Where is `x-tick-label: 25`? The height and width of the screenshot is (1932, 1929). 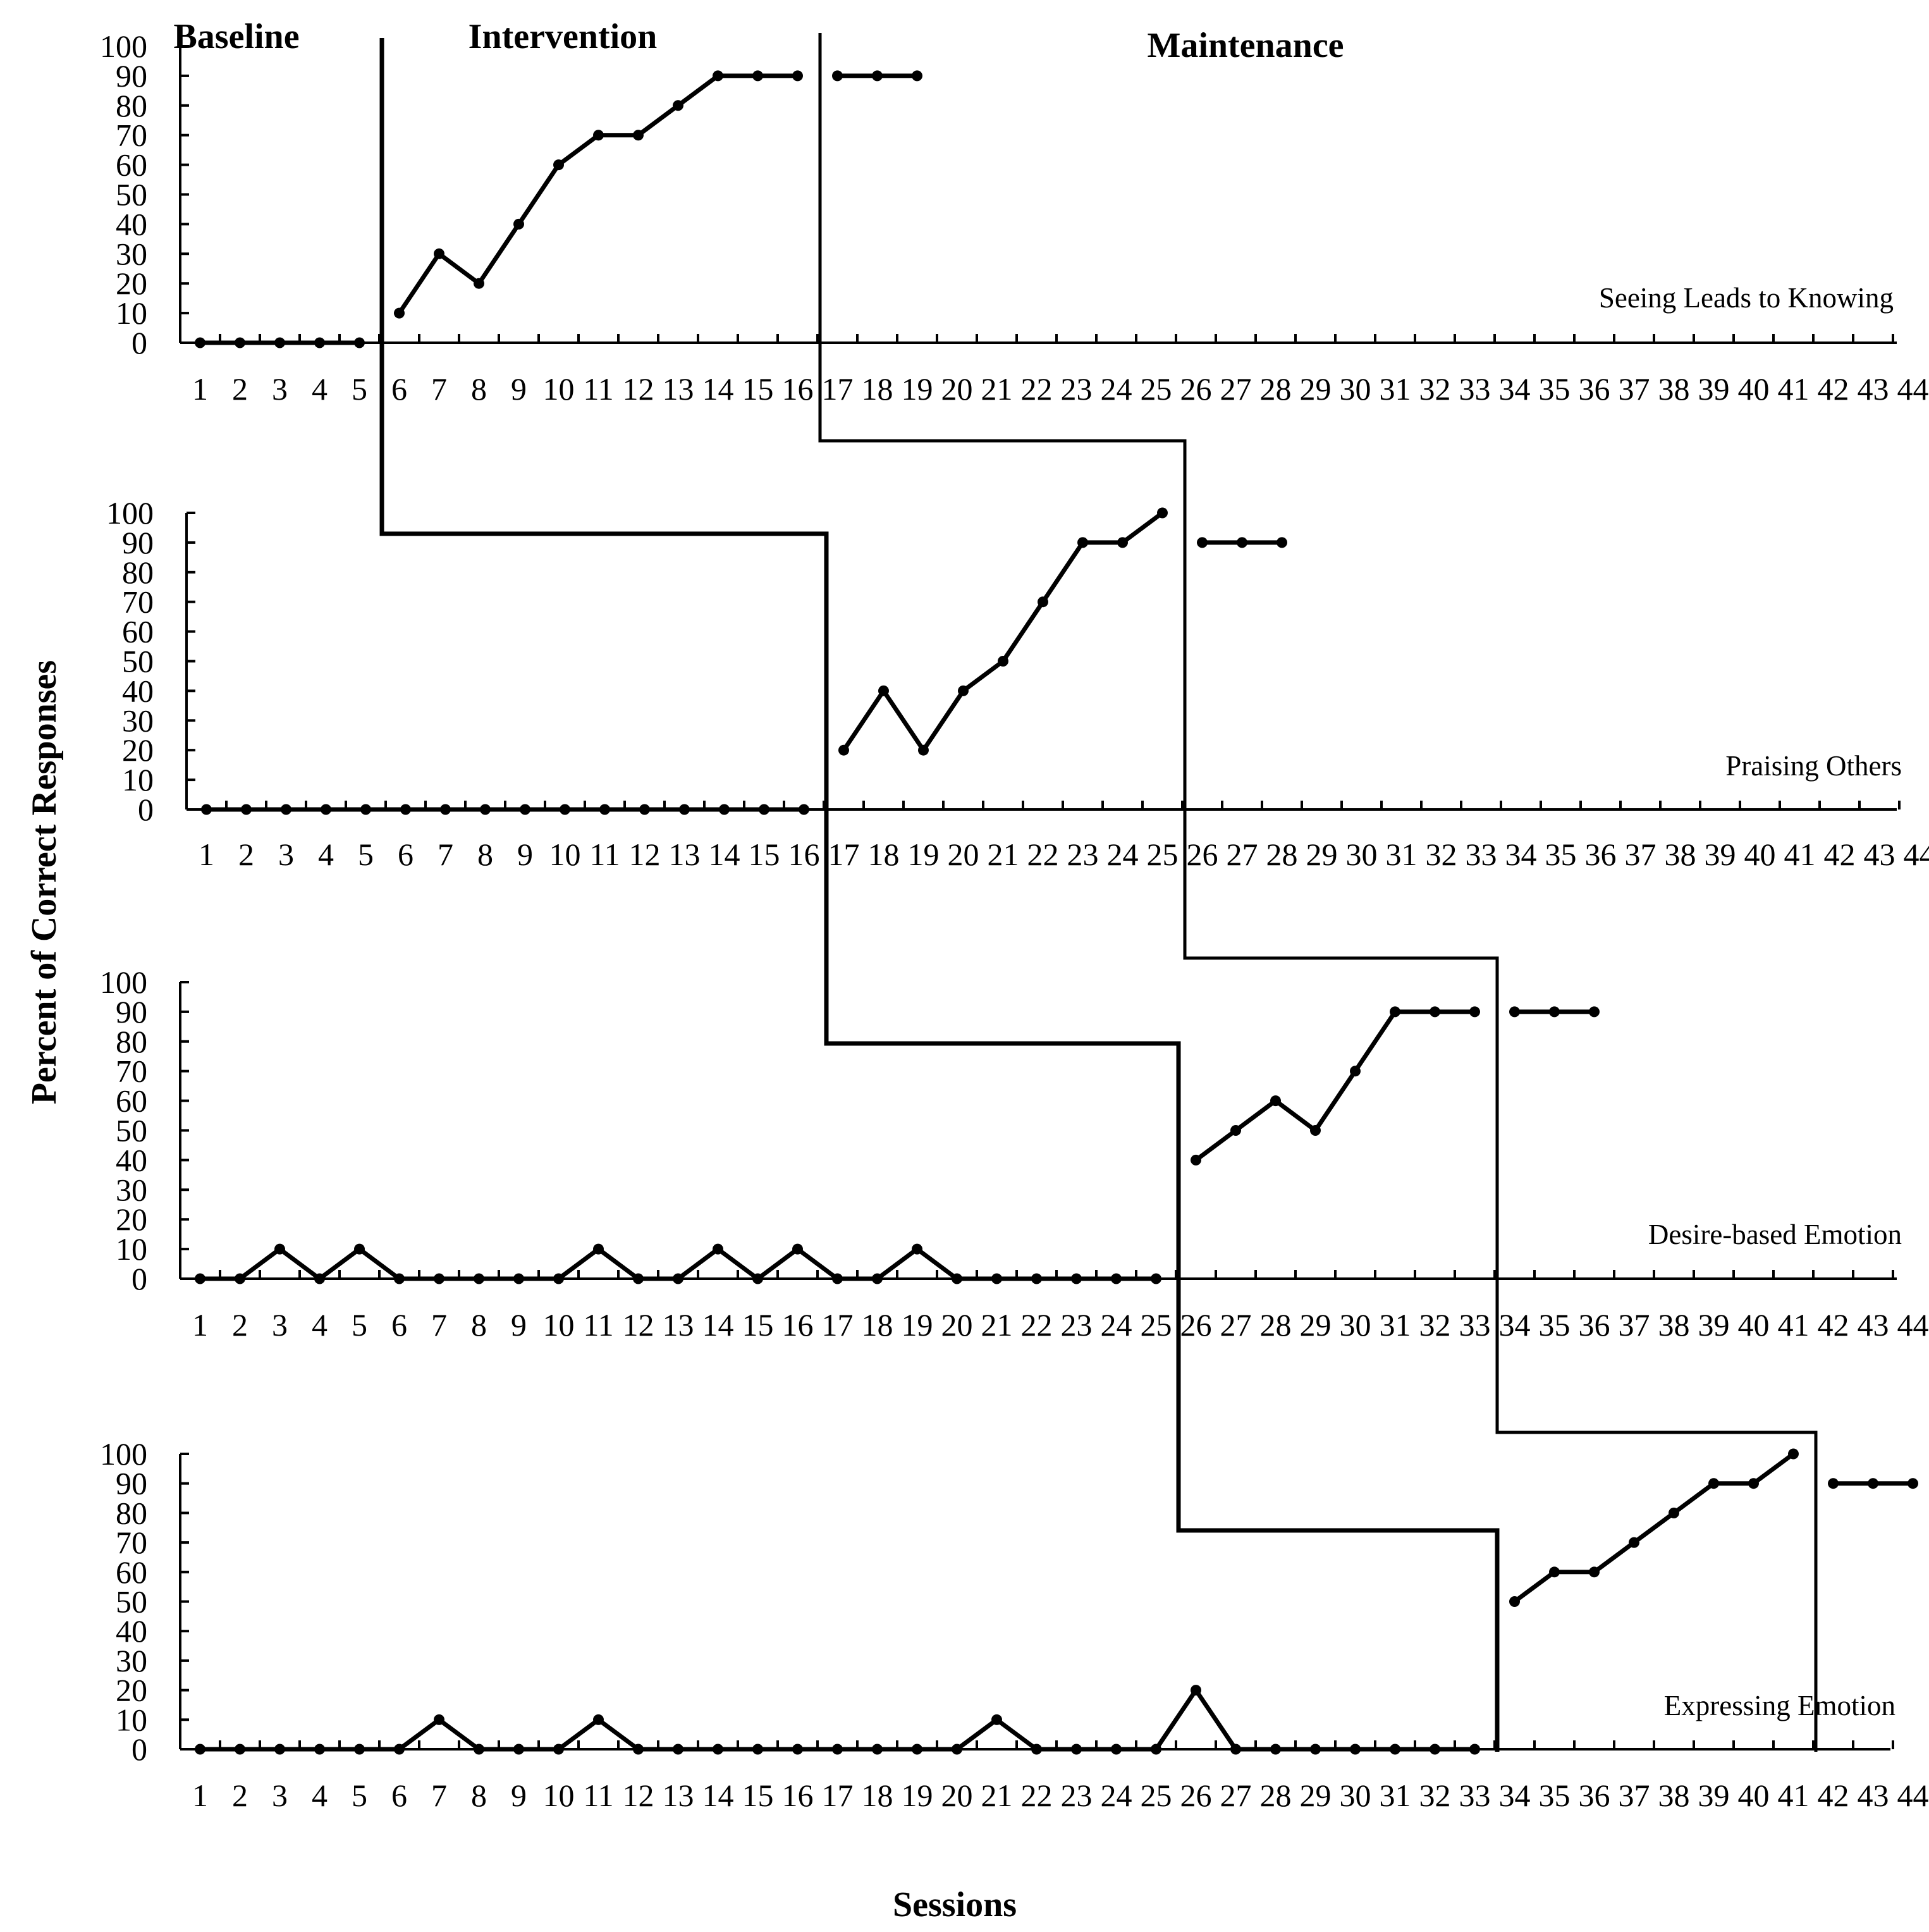 x-tick-label: 25 is located at coordinates (1156, 389).